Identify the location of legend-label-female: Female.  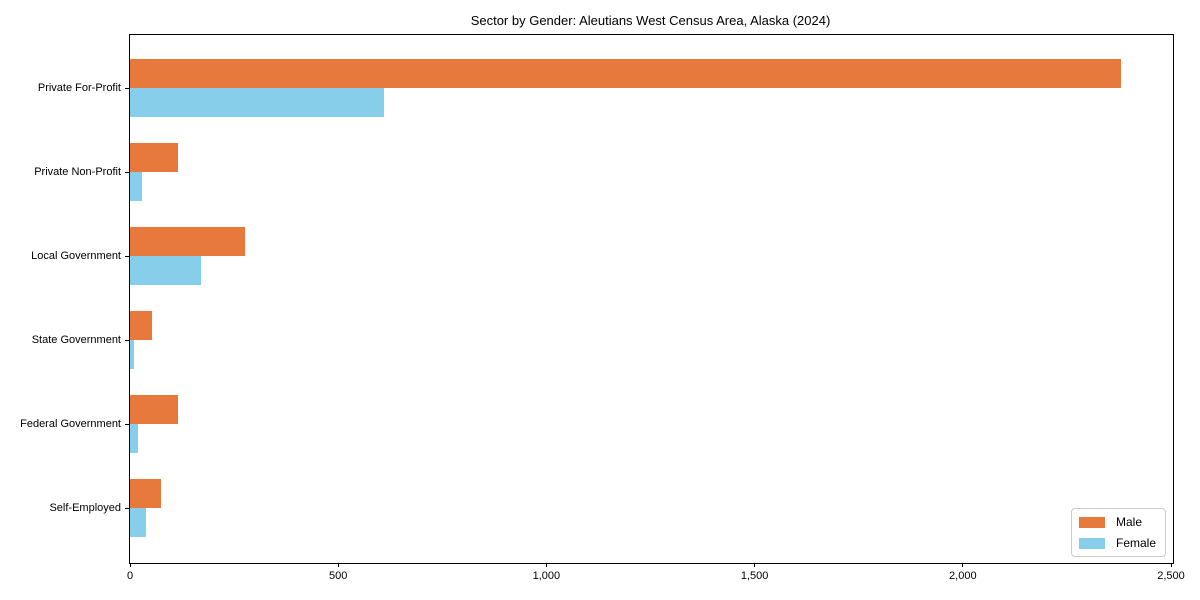
(1135, 543).